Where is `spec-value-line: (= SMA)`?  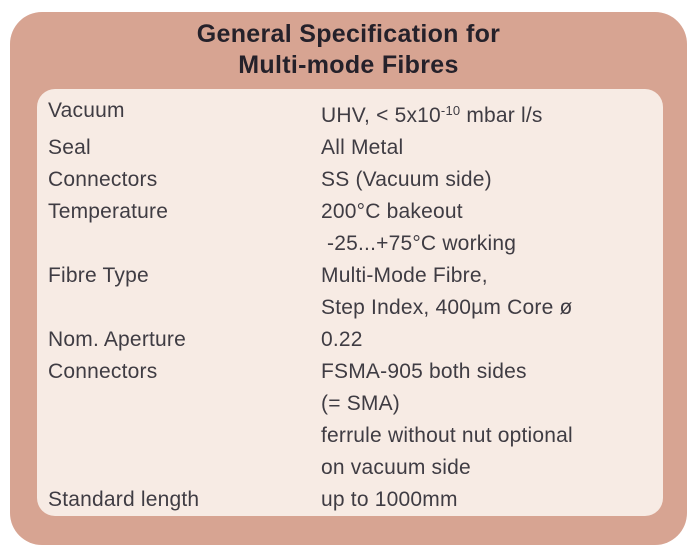
spec-value-line: (= SMA) is located at coordinates (360, 403).